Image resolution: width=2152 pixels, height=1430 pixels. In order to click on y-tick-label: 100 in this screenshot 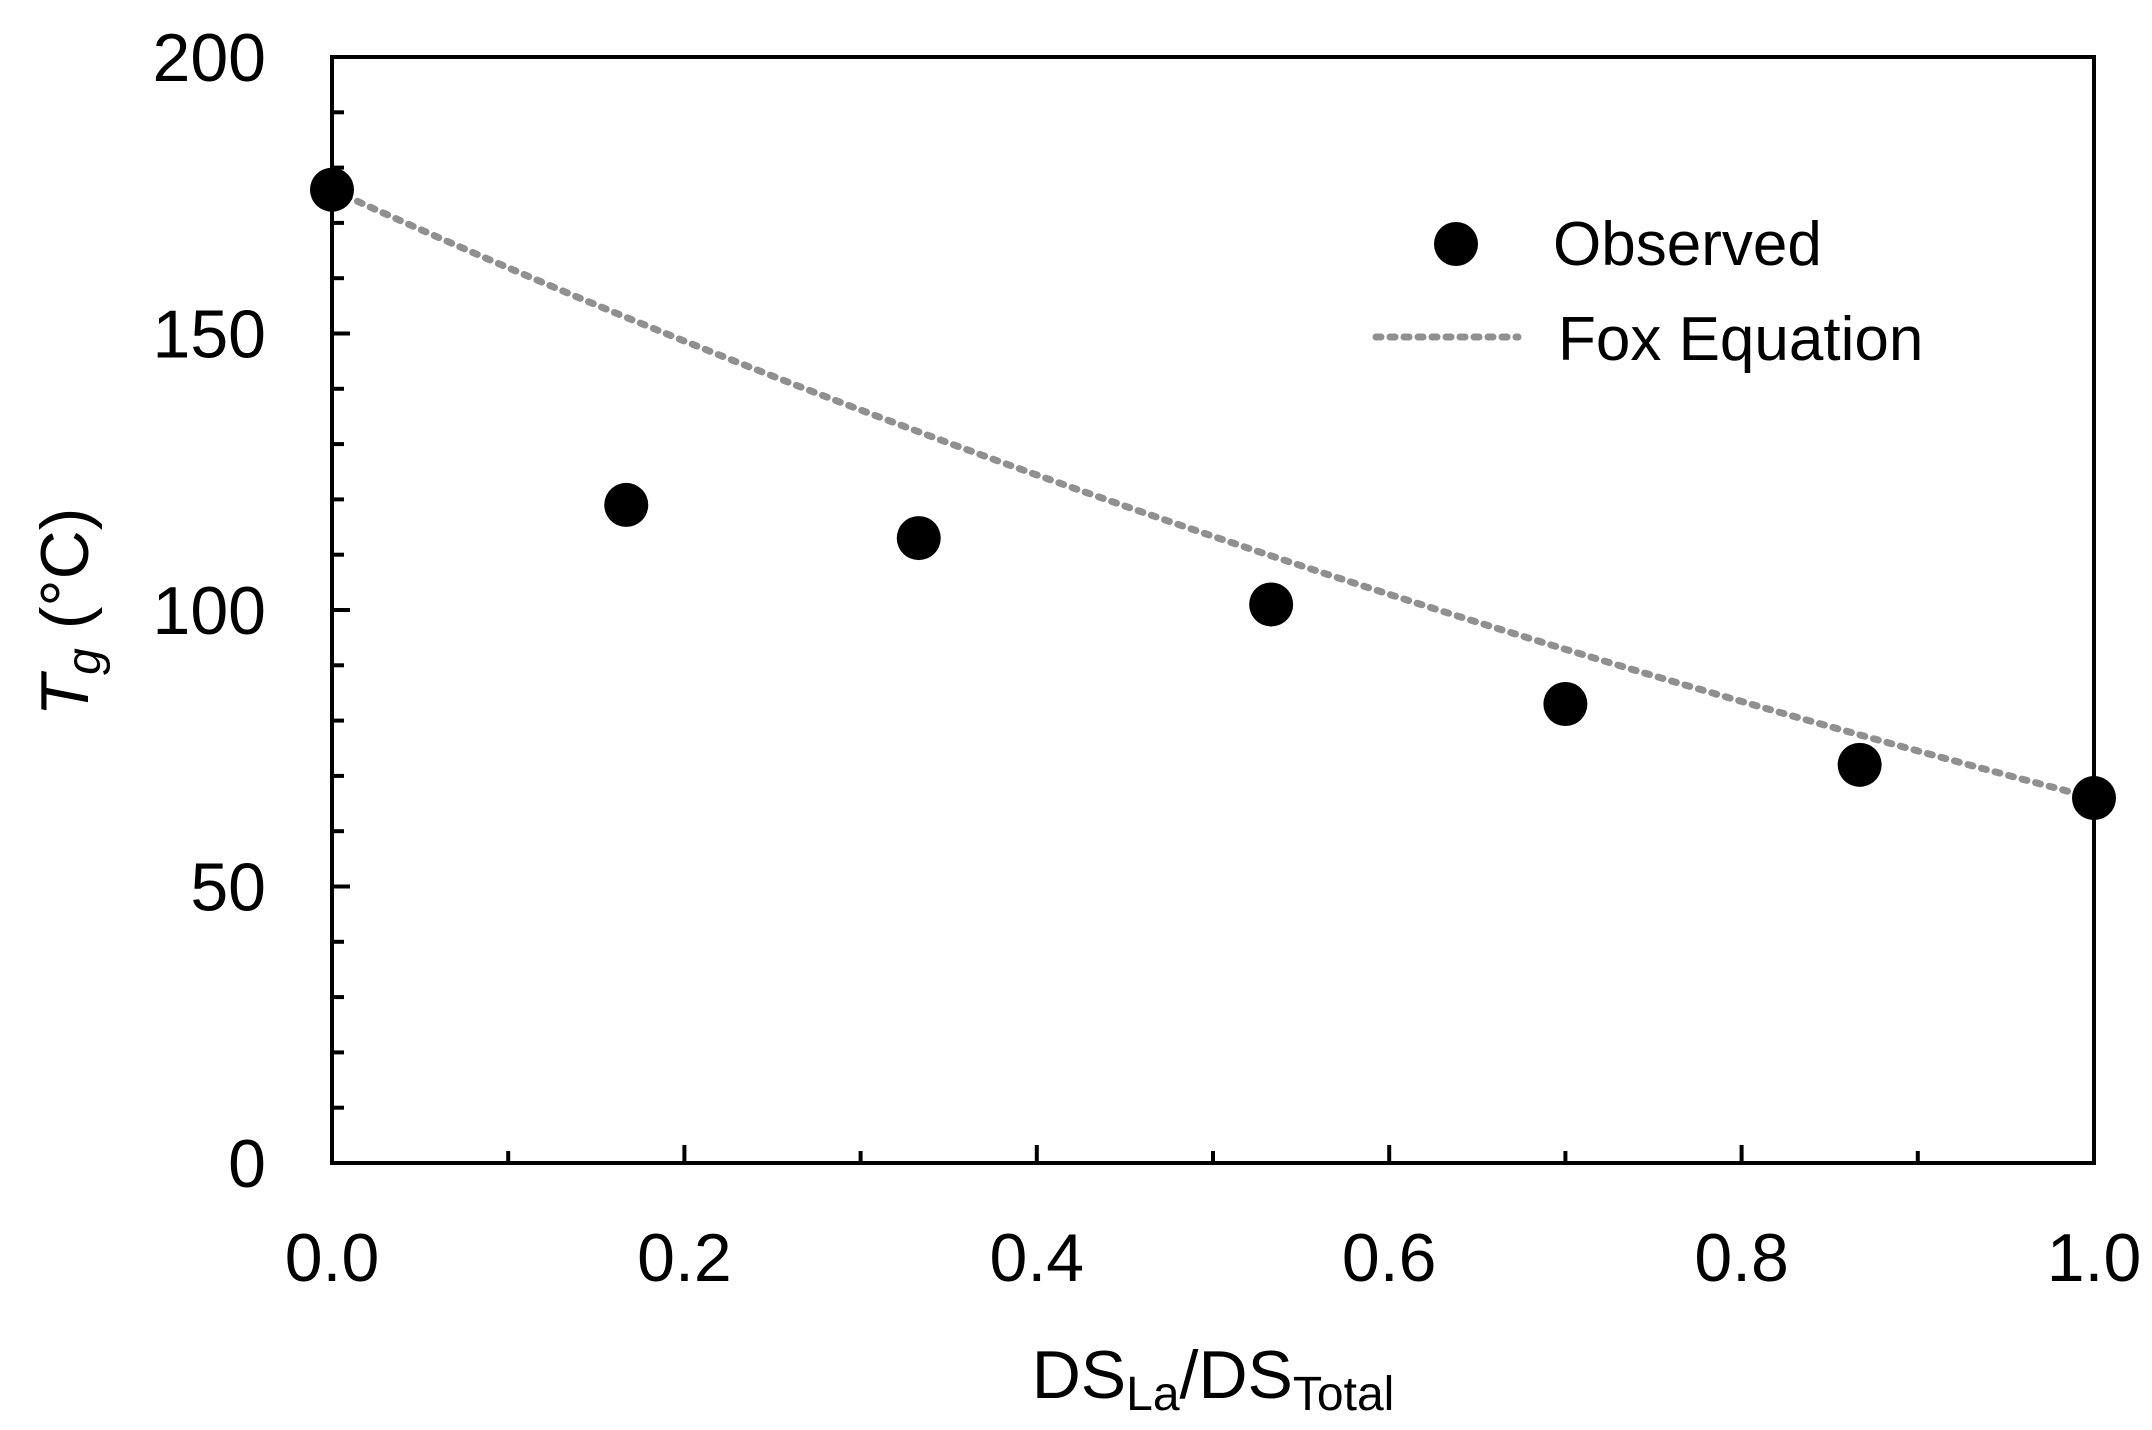, I will do `click(209, 611)`.